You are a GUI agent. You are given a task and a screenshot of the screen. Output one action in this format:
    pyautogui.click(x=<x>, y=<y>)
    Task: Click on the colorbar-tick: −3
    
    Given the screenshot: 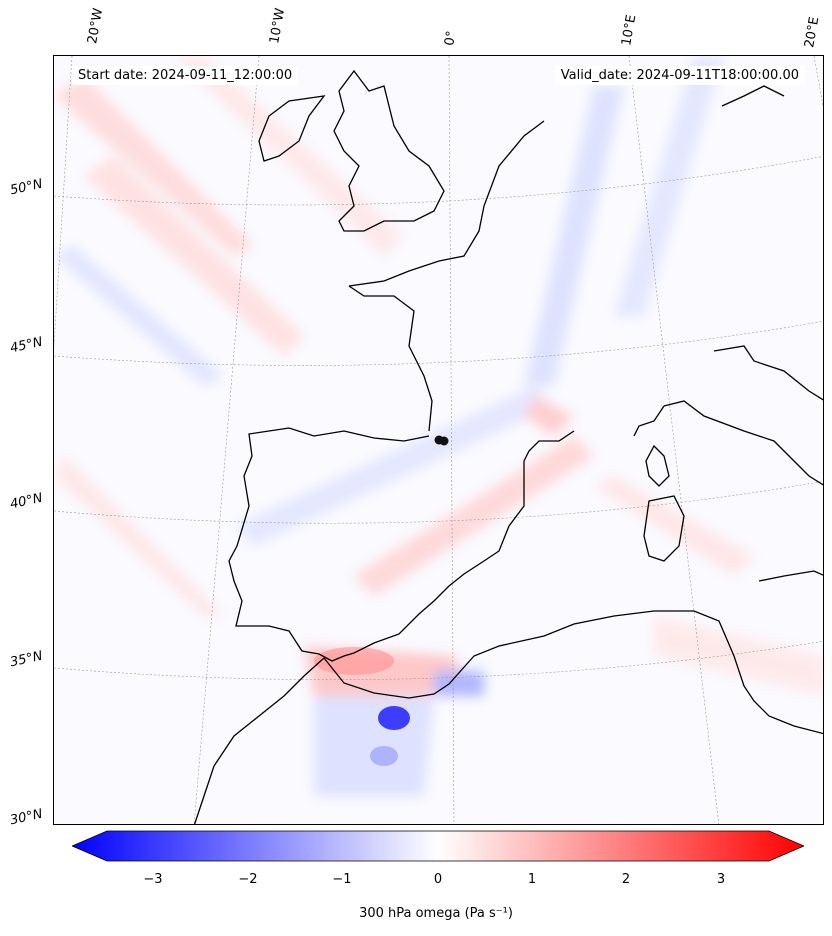 What is the action you would take?
    pyautogui.click(x=153, y=879)
    